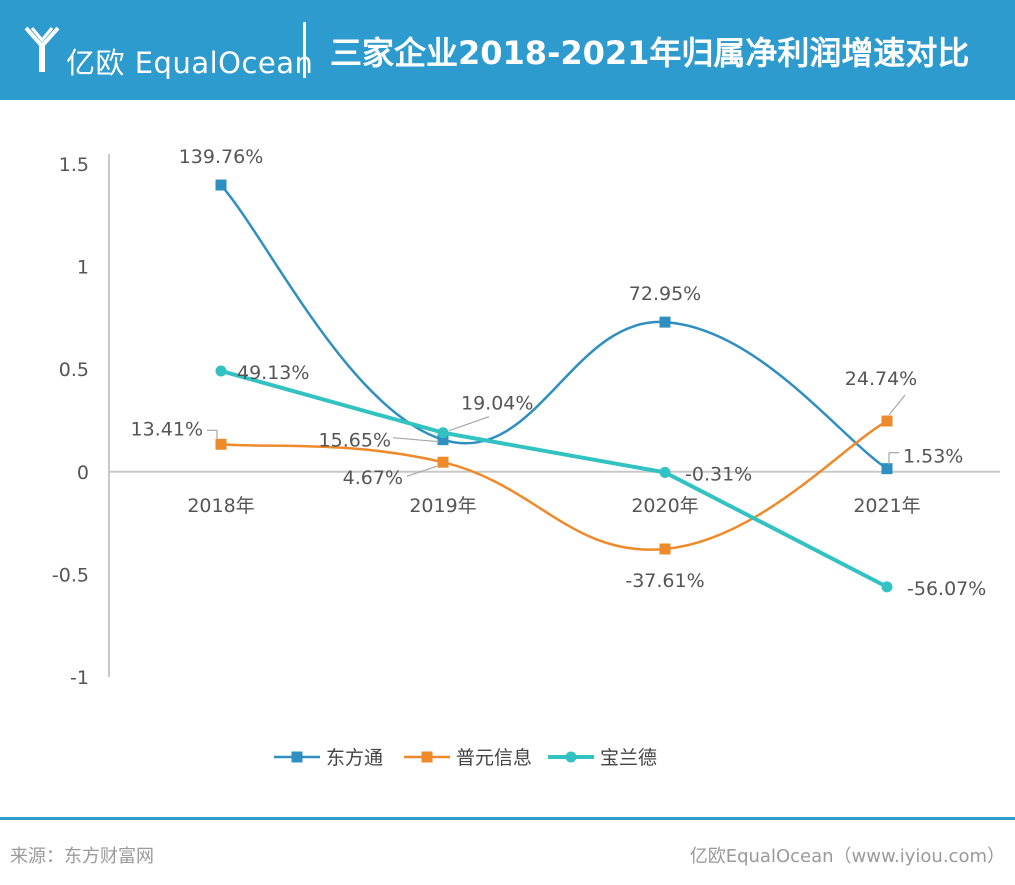 The image size is (1015, 885). I want to click on data-label: 13.41%, so click(167, 429).